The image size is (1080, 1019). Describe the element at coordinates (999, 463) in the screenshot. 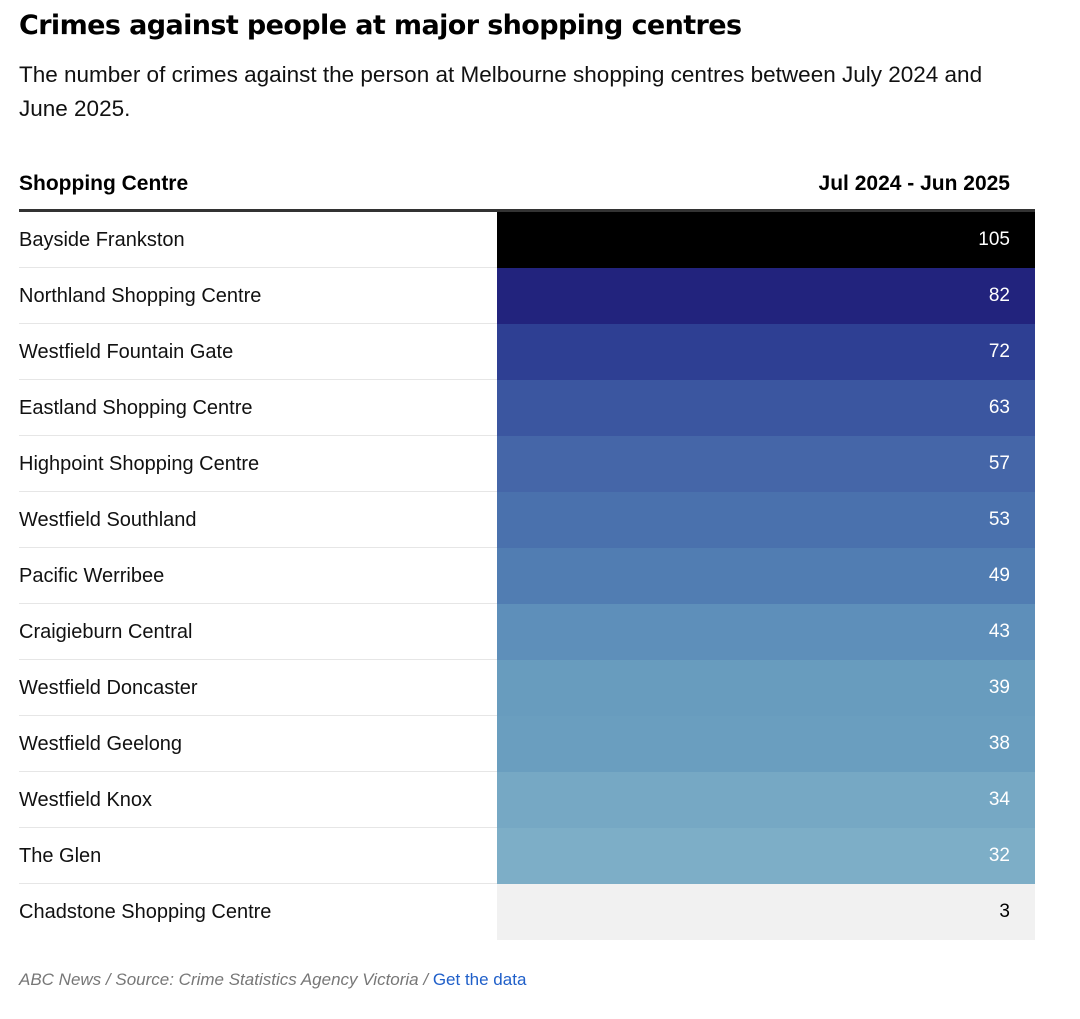

I see `row-value: 57` at that location.